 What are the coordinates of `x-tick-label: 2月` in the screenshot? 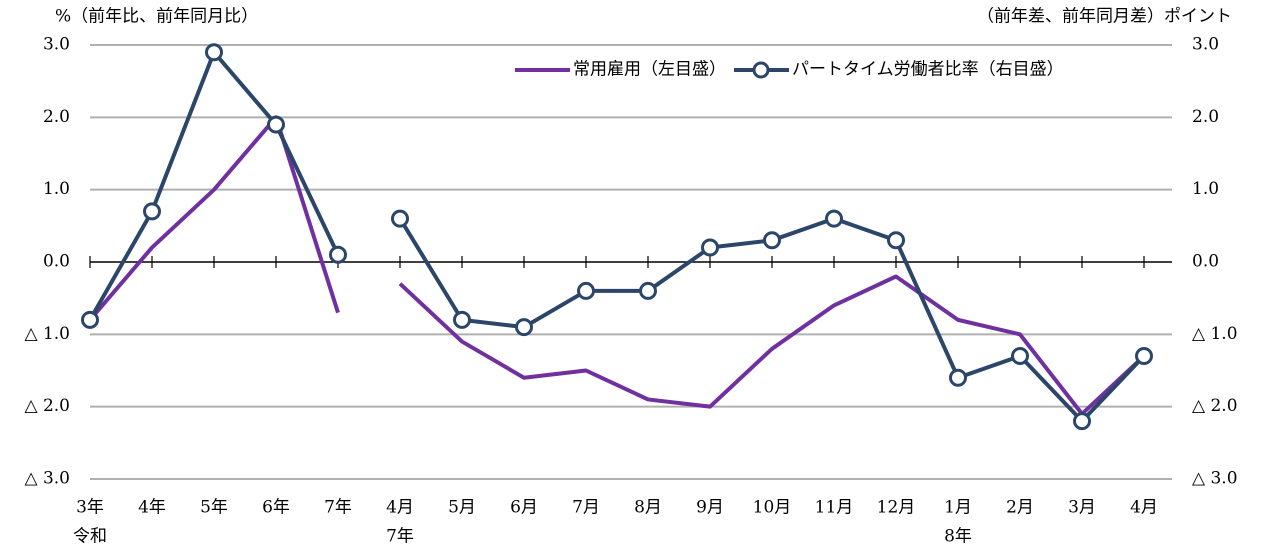 It's located at (1020, 508).